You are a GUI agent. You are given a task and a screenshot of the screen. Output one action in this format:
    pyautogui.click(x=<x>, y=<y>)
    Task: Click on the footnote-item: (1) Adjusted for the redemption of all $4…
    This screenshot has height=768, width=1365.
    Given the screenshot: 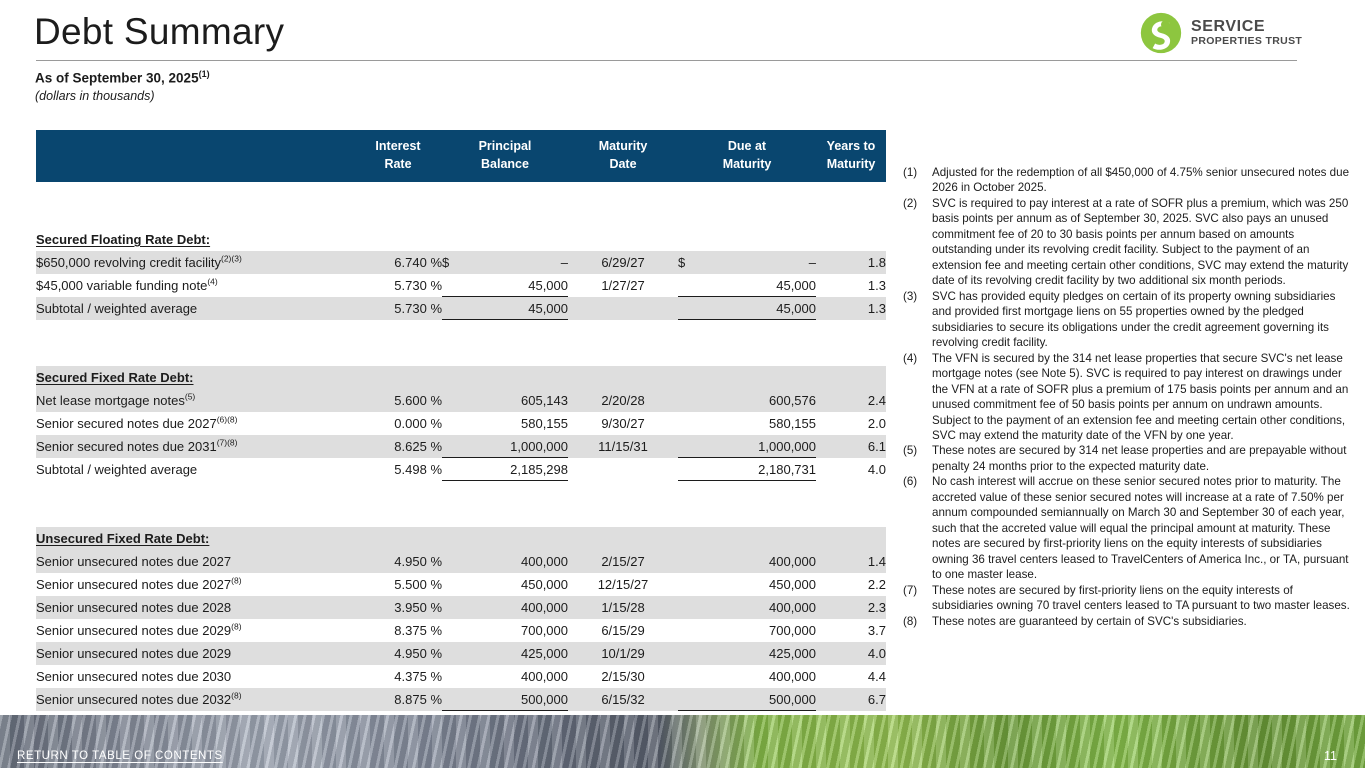 What is the action you would take?
    pyautogui.click(x=1126, y=180)
    